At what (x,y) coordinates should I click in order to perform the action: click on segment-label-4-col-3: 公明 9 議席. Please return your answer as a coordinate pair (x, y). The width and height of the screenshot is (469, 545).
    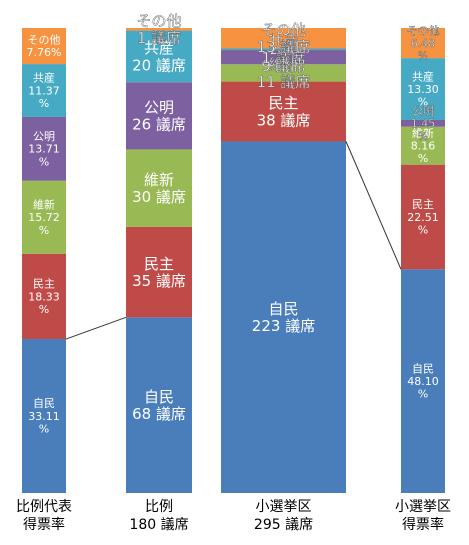
    Looking at the image, I should click on (283, 57).